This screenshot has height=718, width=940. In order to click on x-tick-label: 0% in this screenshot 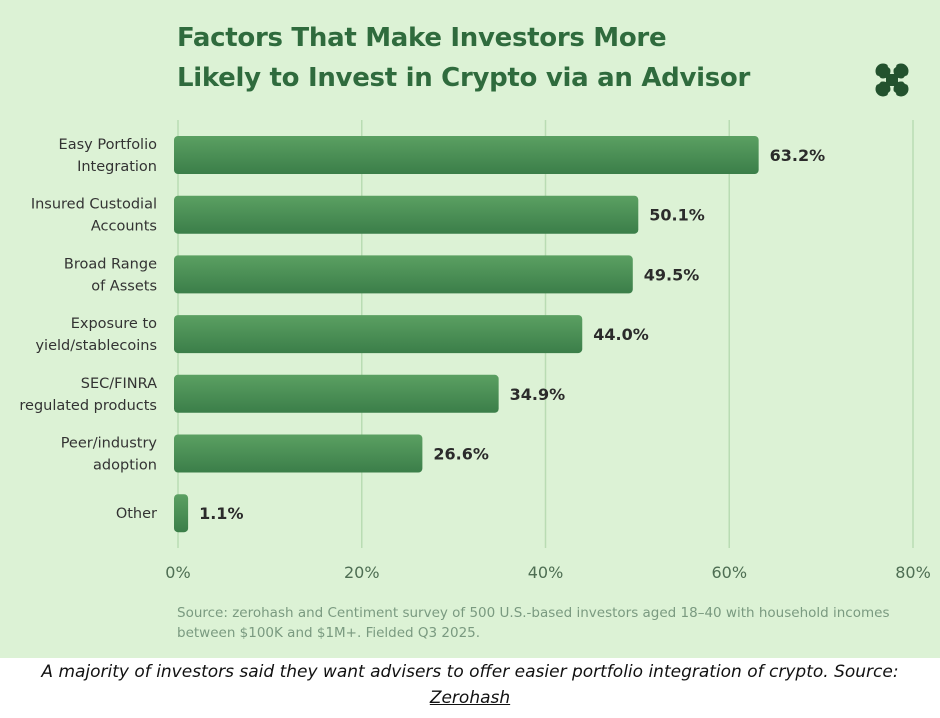, I will do `click(177, 572)`.